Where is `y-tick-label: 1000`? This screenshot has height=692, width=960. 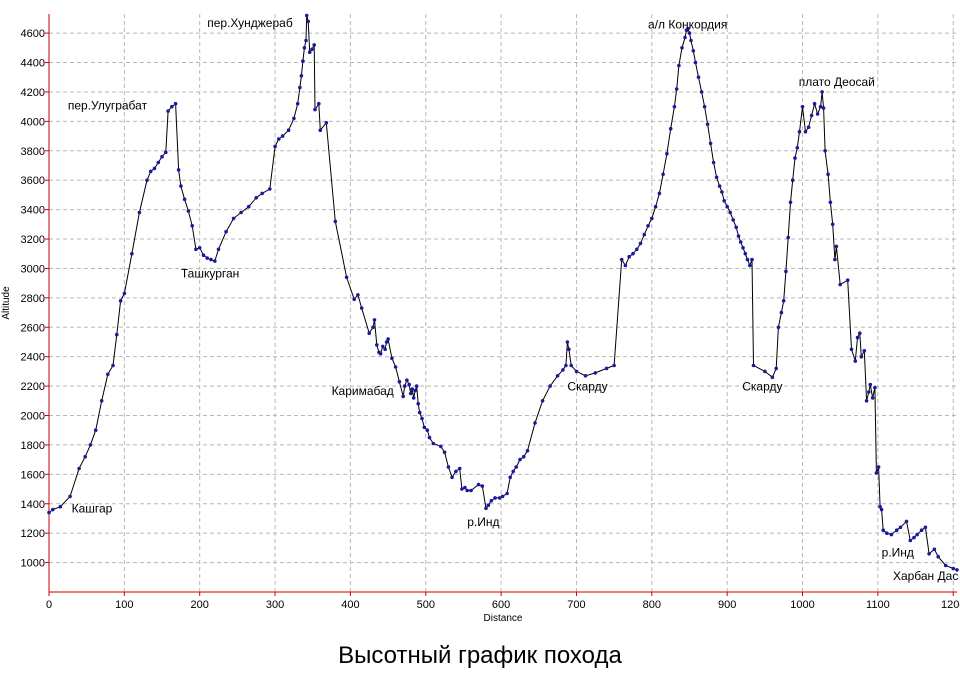 y-tick-label: 1000 is located at coordinates (33, 564).